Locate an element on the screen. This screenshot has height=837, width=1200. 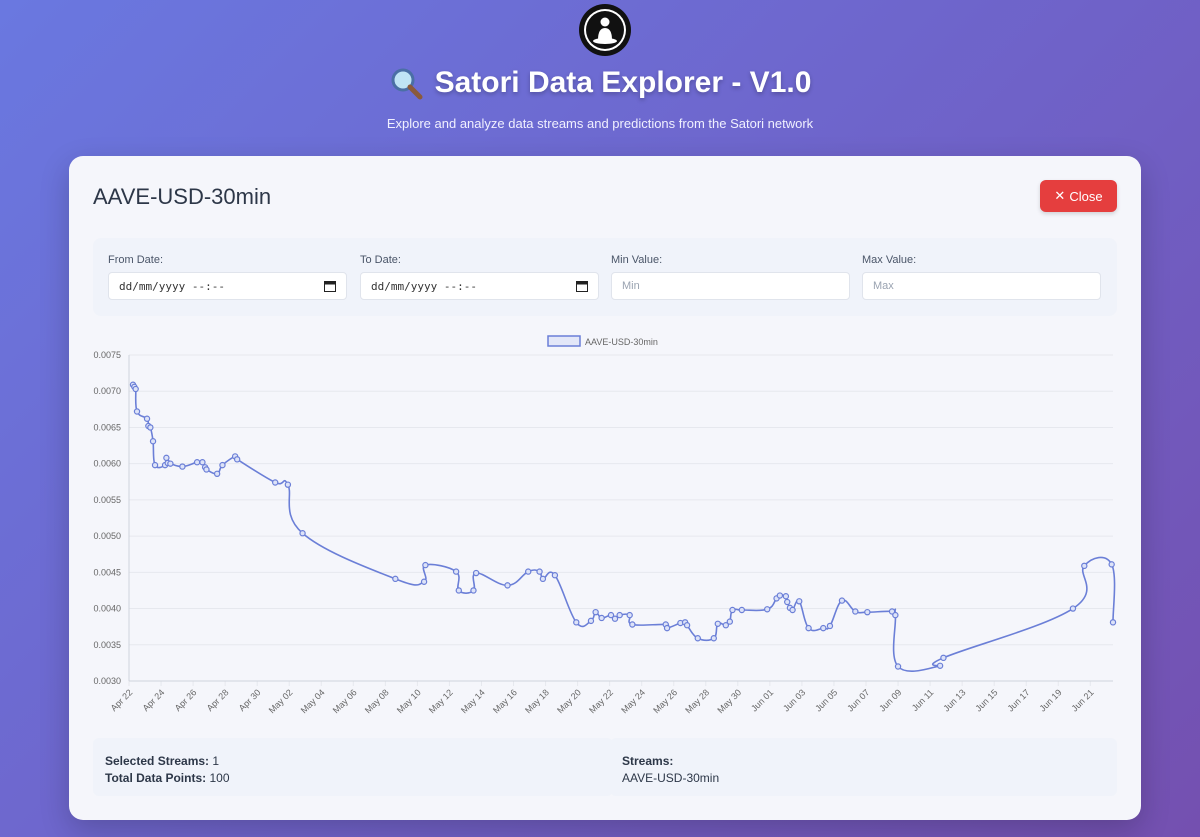
x-tick-label: May 28 is located at coordinates (697, 701).